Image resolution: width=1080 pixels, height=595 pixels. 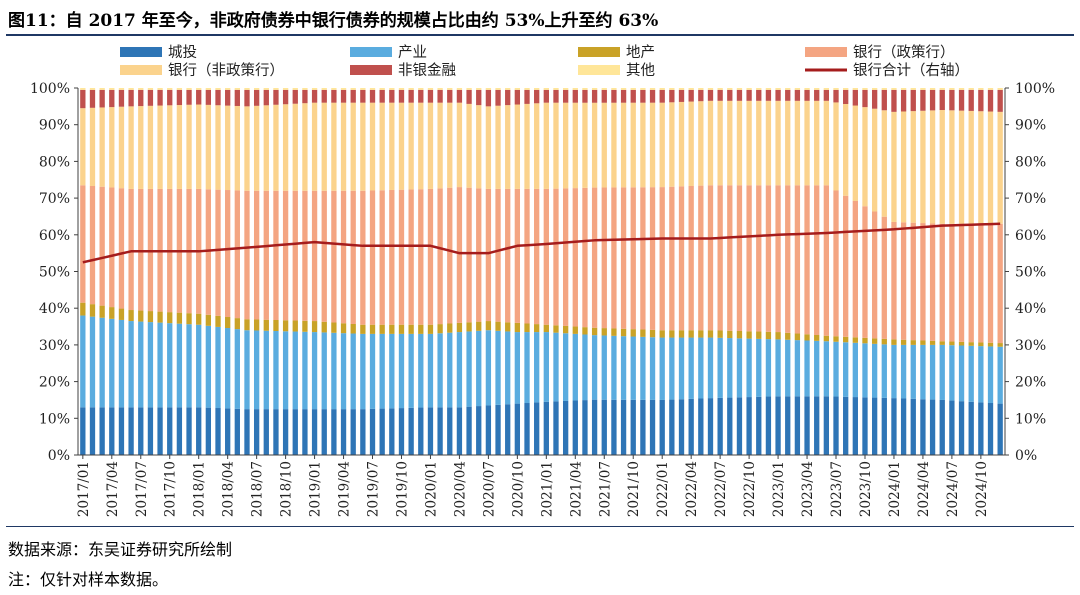 I want to click on y-tick-label-right: 0%, so click(x=1026, y=456).